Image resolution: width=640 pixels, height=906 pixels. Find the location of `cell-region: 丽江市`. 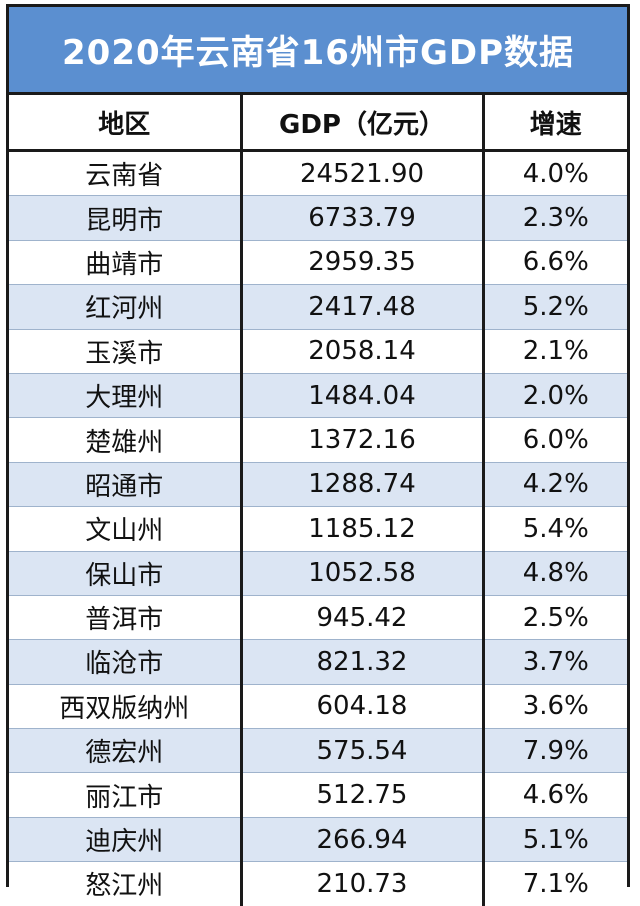

cell-region: 丽江市 is located at coordinates (126, 795).